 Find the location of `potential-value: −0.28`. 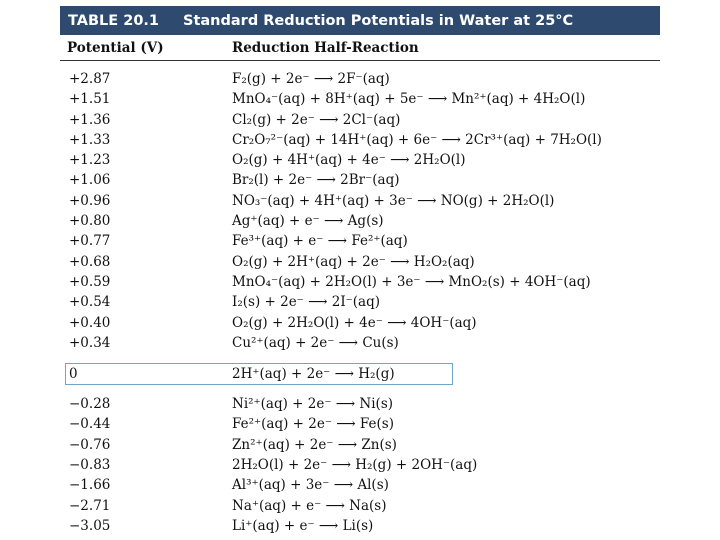

potential-value: −0.28 is located at coordinates (90, 404).